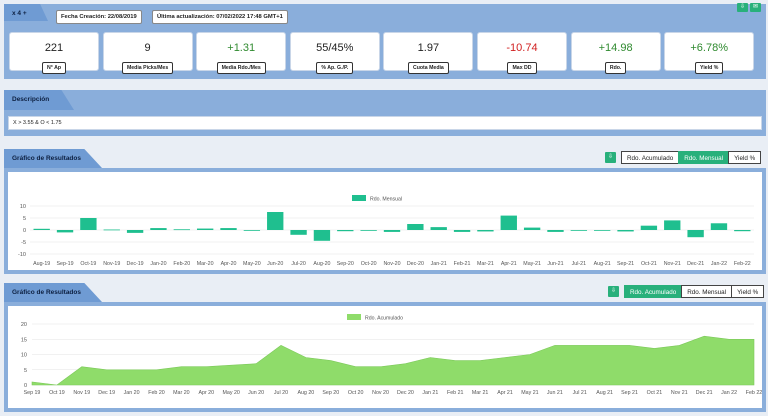 This screenshot has width=768, height=416. I want to click on y-tick-label: 0, so click(24, 231).